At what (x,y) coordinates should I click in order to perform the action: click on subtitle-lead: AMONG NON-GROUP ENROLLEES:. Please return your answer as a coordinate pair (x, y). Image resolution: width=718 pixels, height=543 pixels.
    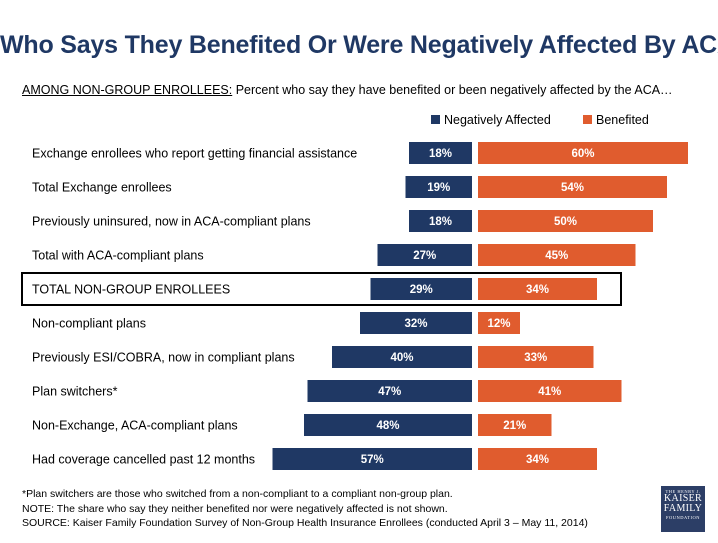
    Looking at the image, I should click on (127, 90).